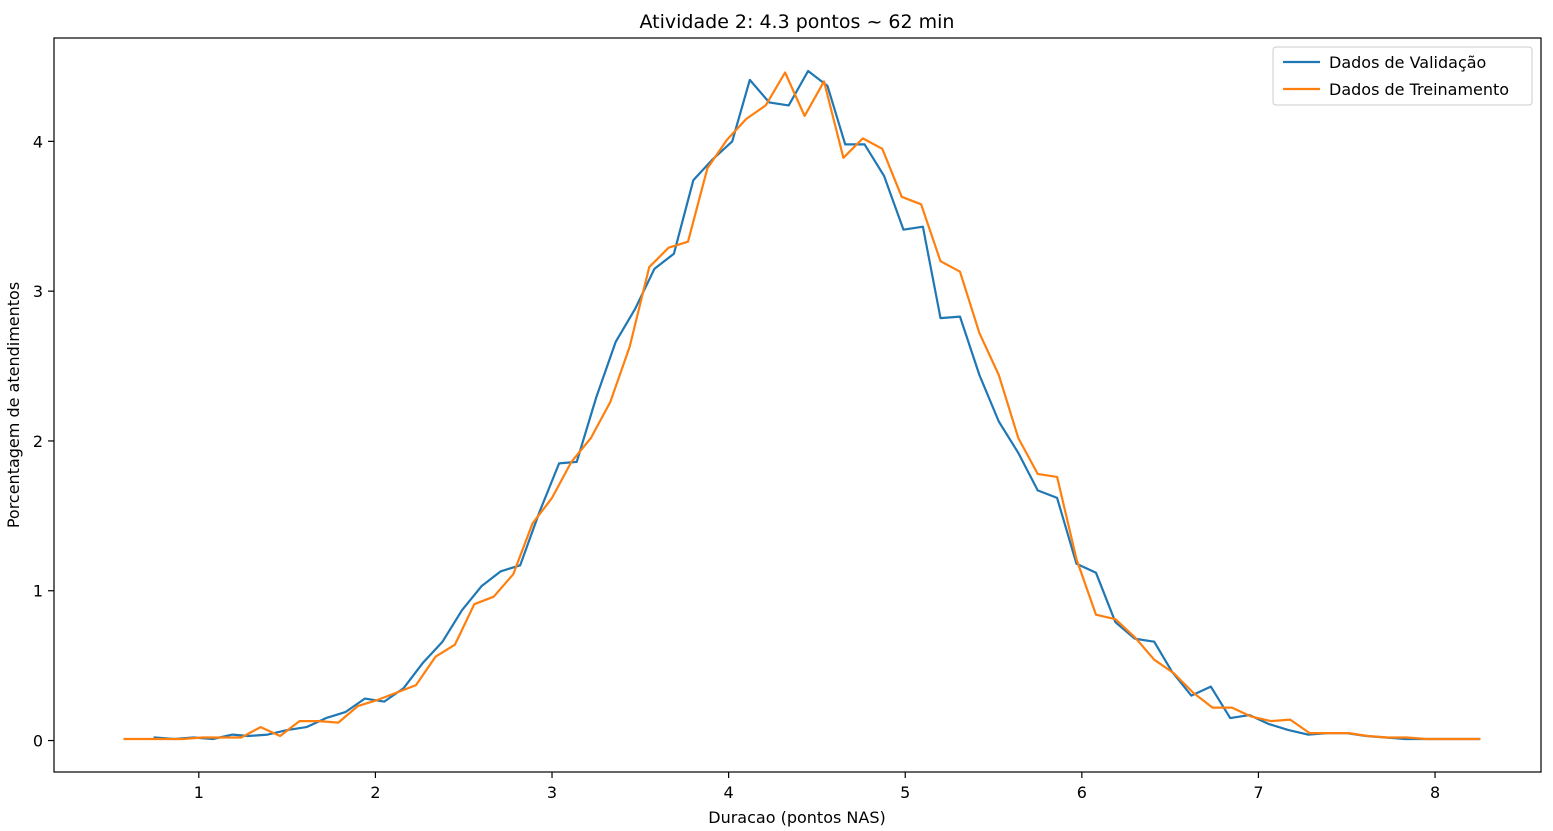 The height and width of the screenshot is (831, 1553). What do you see at coordinates (729, 792) in the screenshot?
I see `x-tick-label: 4` at bounding box center [729, 792].